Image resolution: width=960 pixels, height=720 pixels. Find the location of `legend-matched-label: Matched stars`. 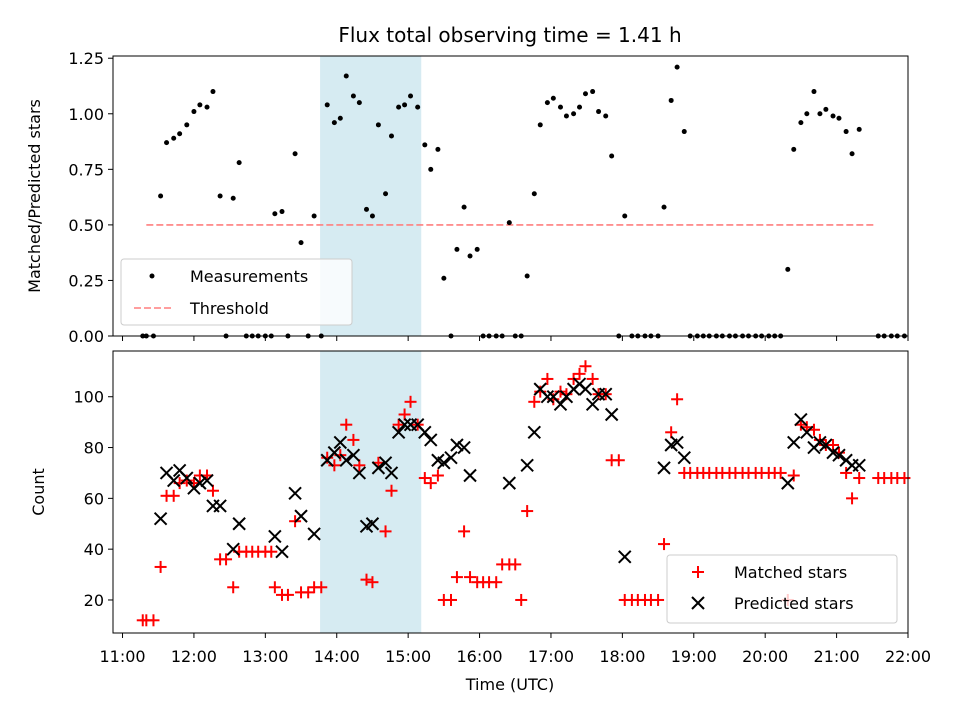

legend-matched-label: Matched stars is located at coordinates (790, 572).